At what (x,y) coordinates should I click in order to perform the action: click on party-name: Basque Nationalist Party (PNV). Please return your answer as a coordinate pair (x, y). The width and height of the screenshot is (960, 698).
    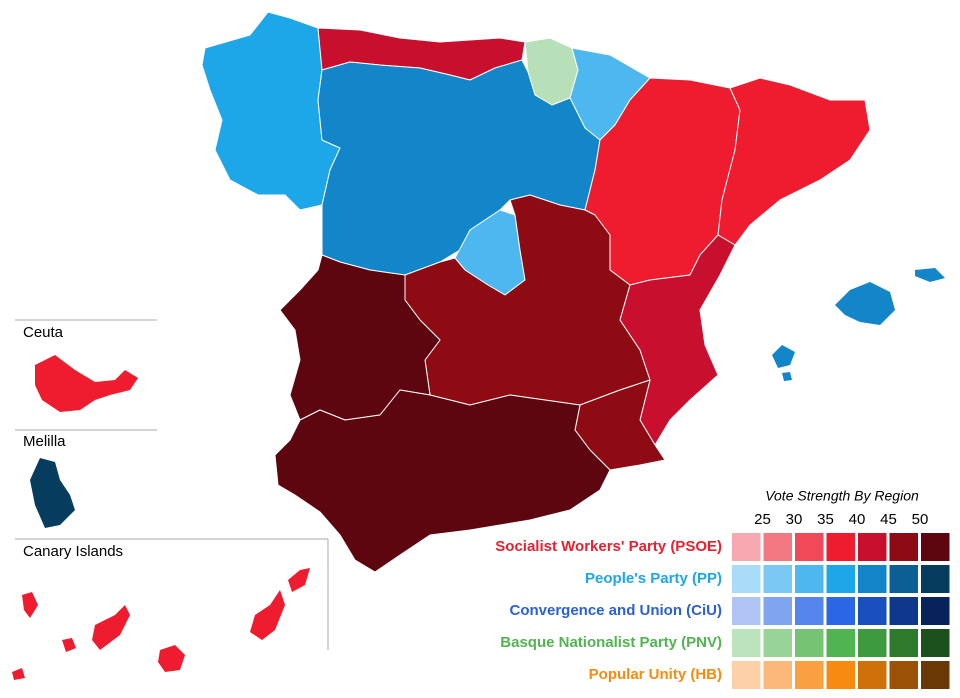
    Looking at the image, I should click on (611, 642).